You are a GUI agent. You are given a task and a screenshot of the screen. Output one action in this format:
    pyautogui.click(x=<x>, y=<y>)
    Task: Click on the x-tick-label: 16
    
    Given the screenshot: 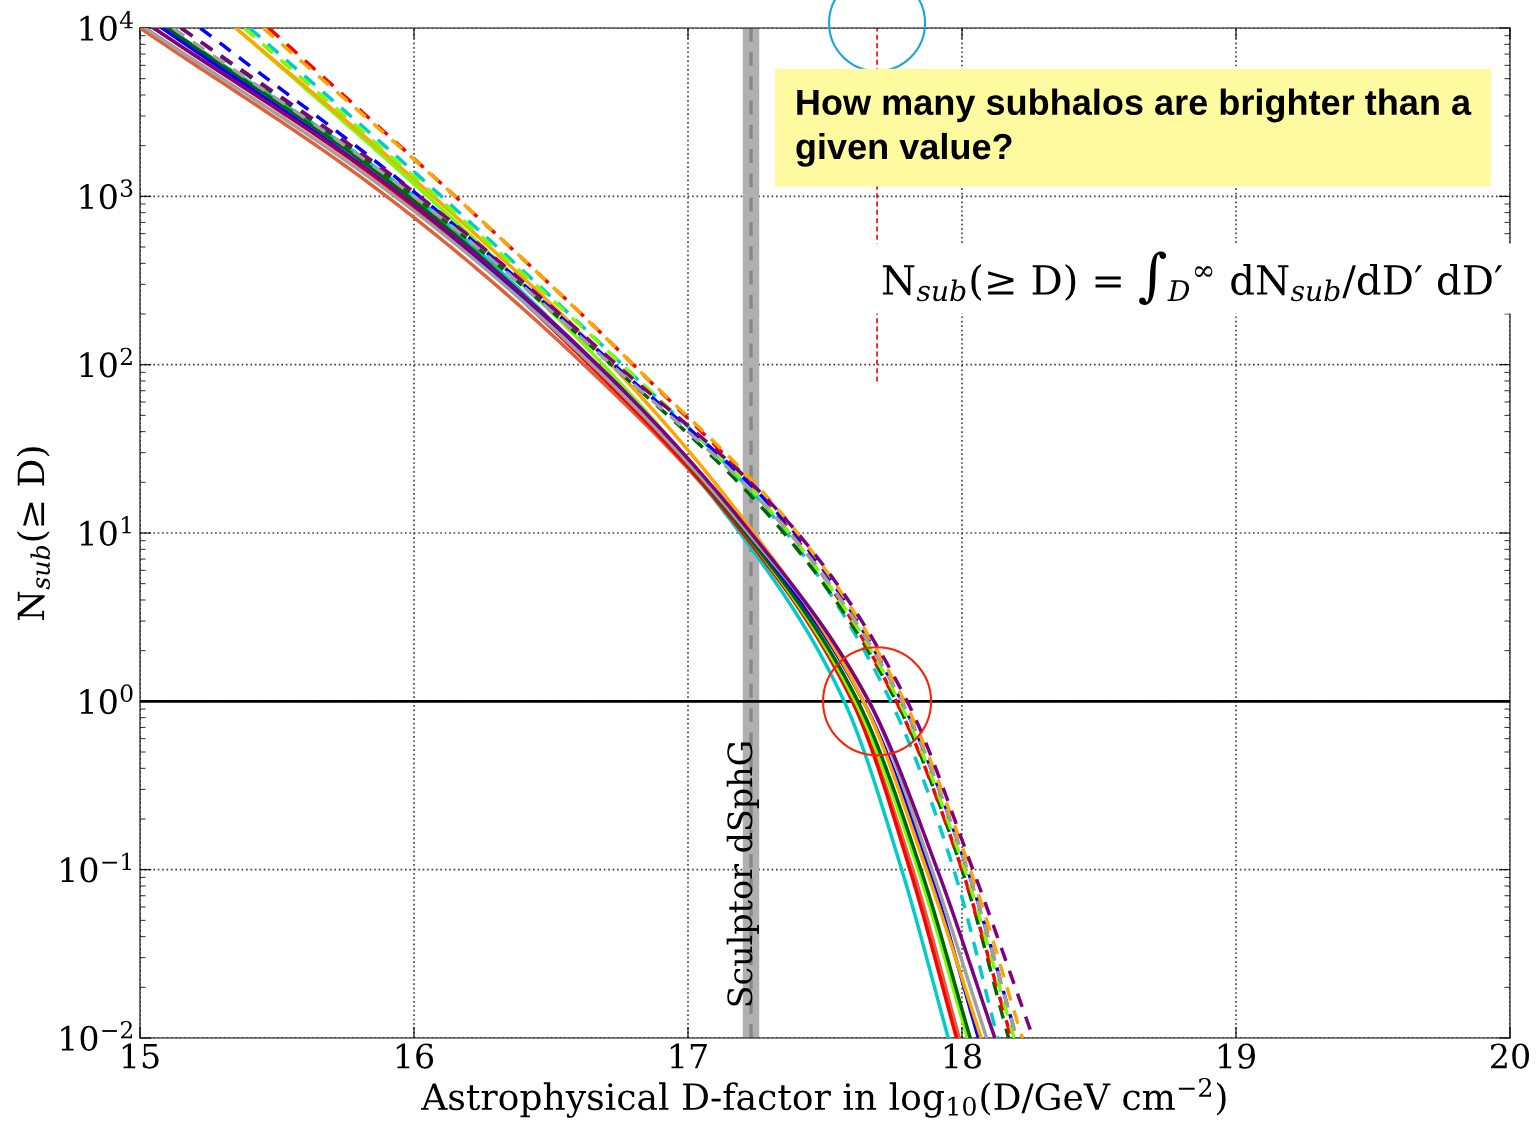 What is the action you would take?
    pyautogui.click(x=415, y=1056)
    